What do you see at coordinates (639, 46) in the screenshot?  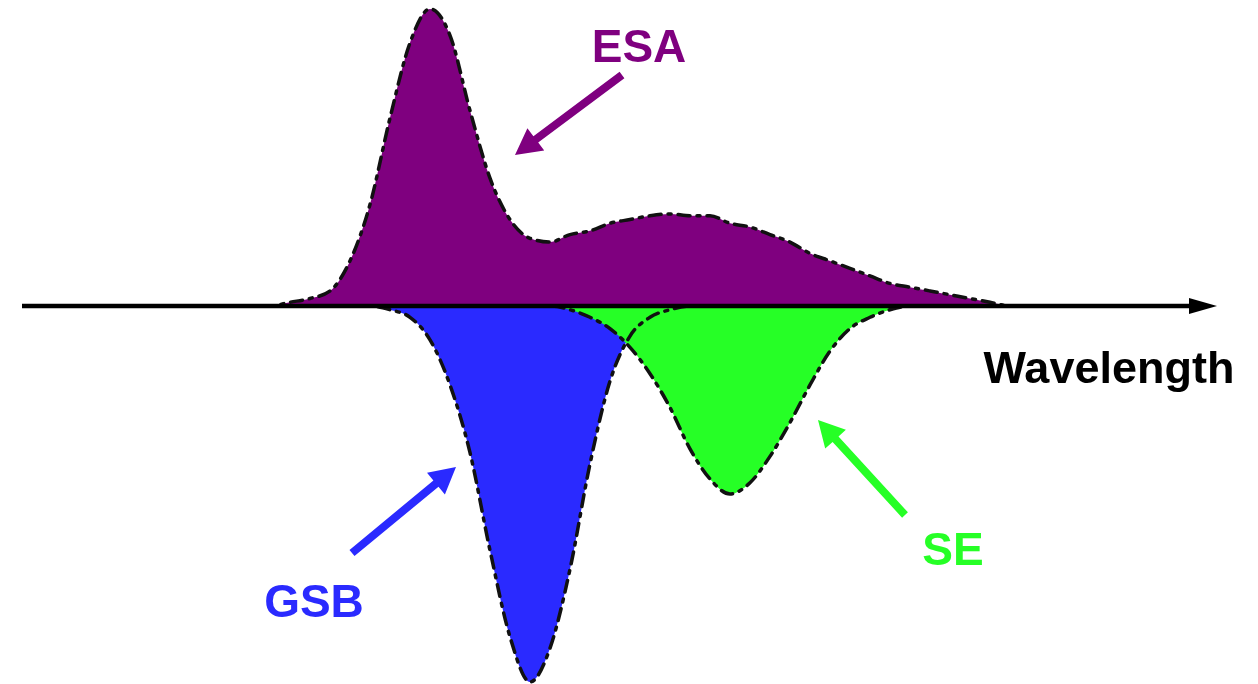 I see `text: ESA` at bounding box center [639, 46].